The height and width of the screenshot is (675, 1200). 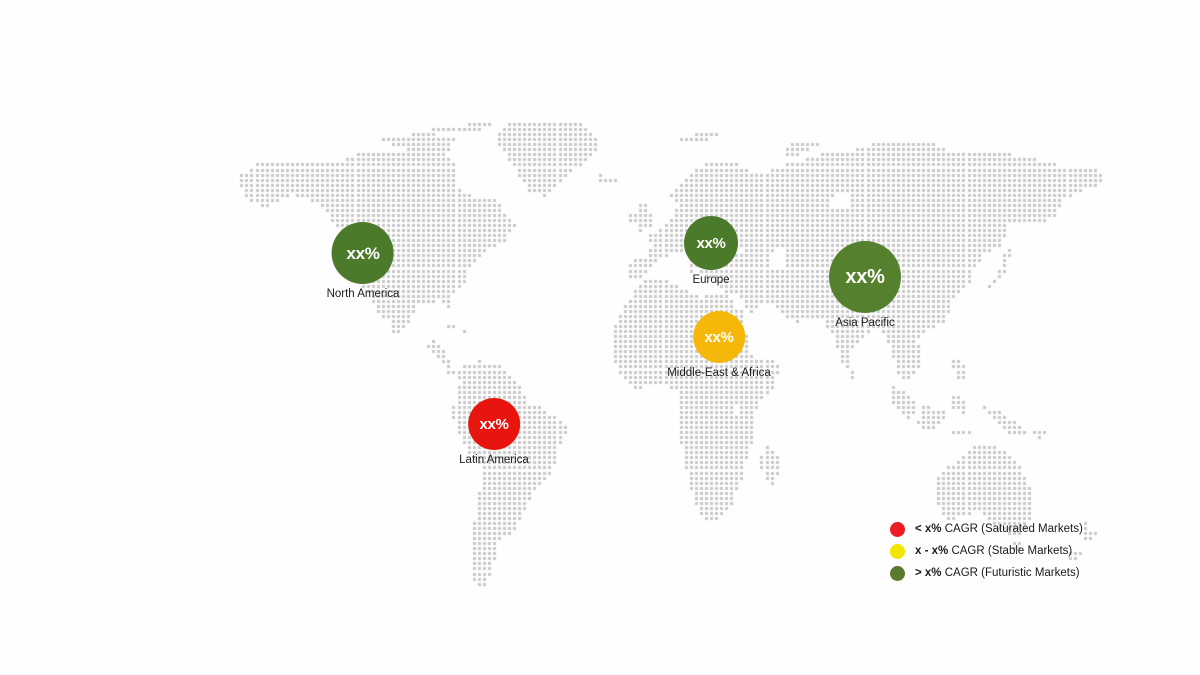 What do you see at coordinates (363, 294) in the screenshot?
I see `region-label-north-america: North America` at bounding box center [363, 294].